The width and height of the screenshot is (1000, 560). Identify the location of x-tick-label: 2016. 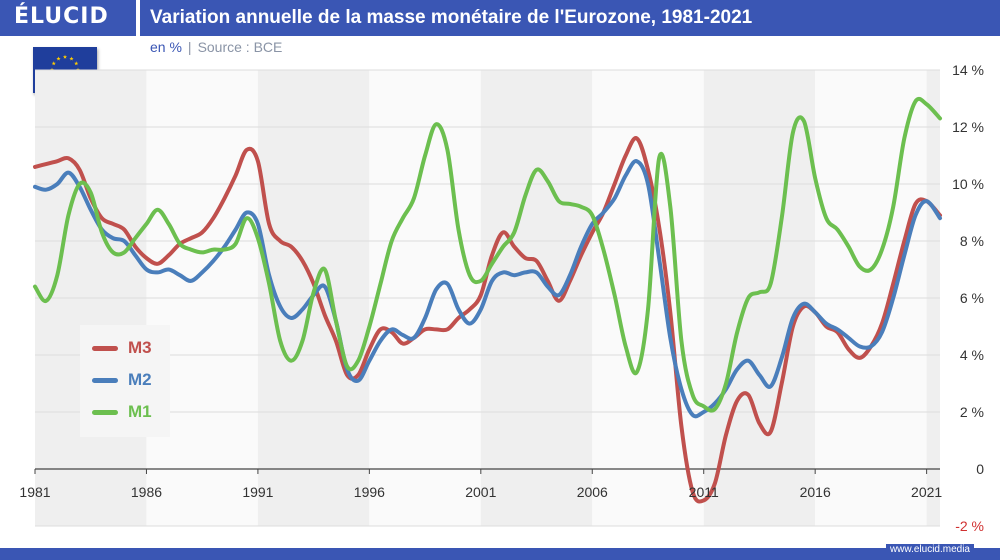
(815, 492).